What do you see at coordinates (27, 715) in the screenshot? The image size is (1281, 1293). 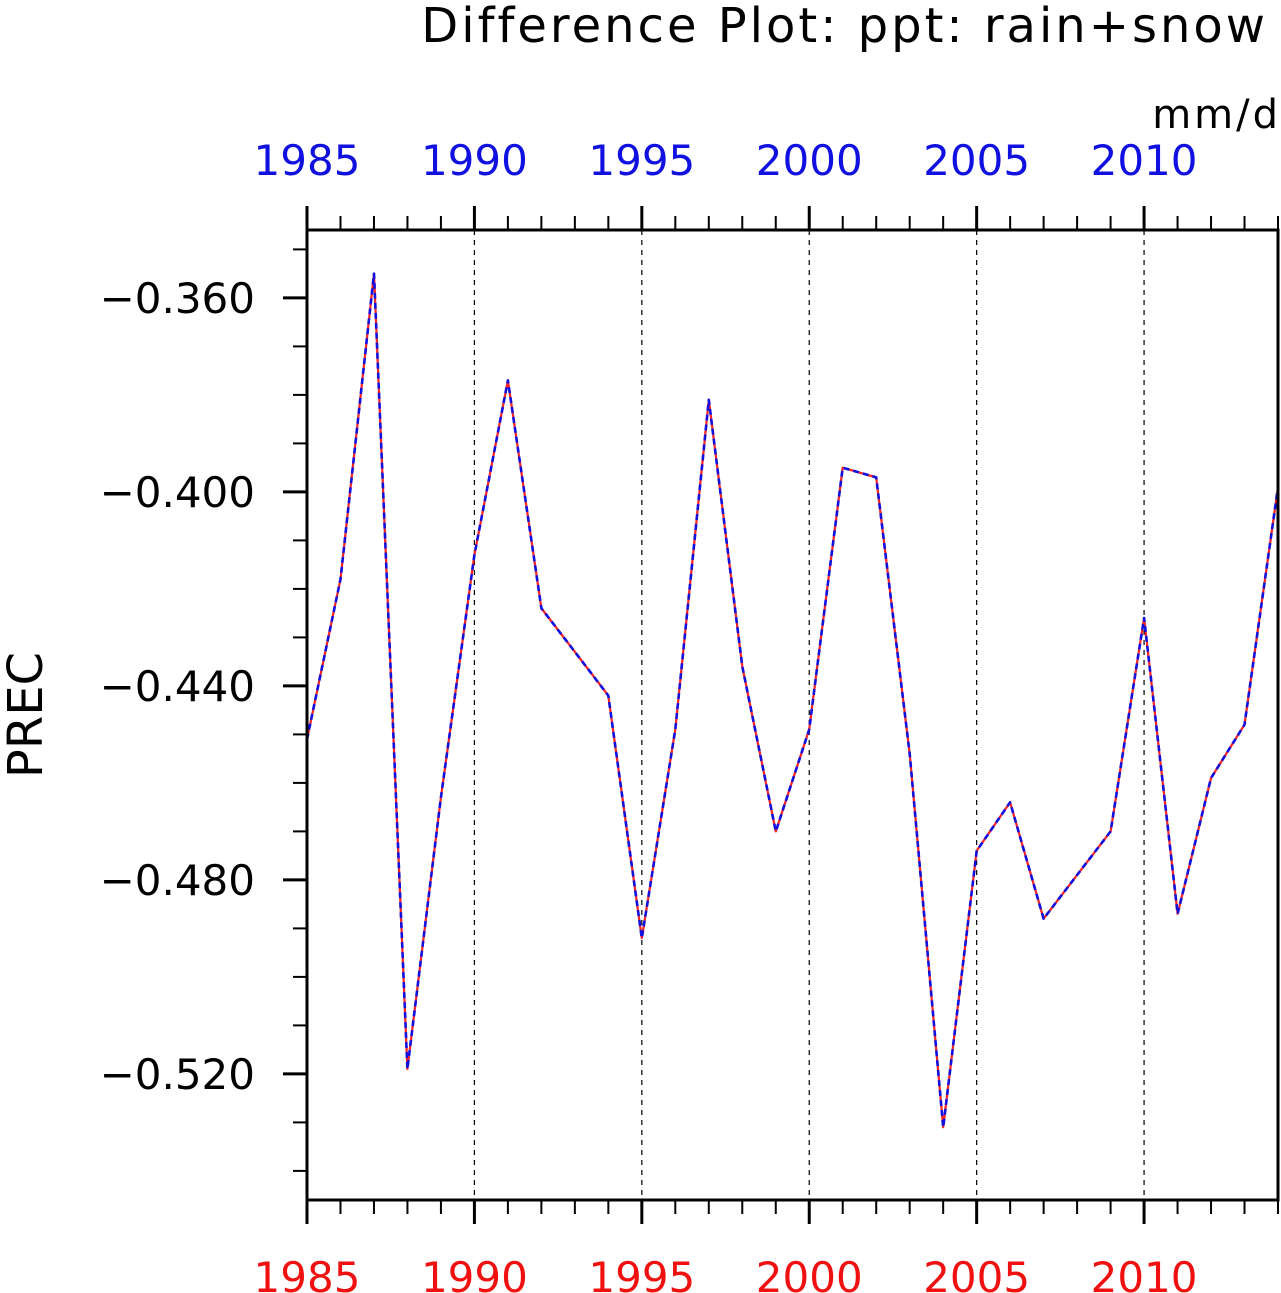 I see `y-axis-label: PREC` at bounding box center [27, 715].